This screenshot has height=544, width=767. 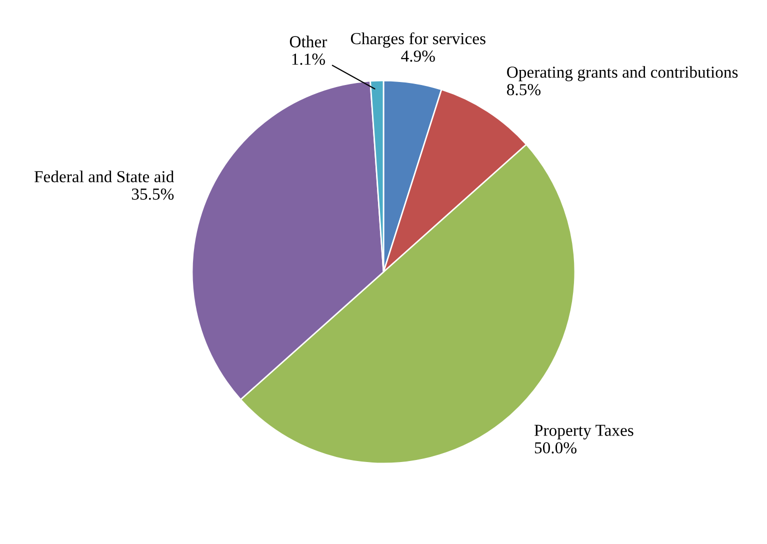 What do you see at coordinates (524, 90) in the screenshot?
I see `data-label: 8.5%` at bounding box center [524, 90].